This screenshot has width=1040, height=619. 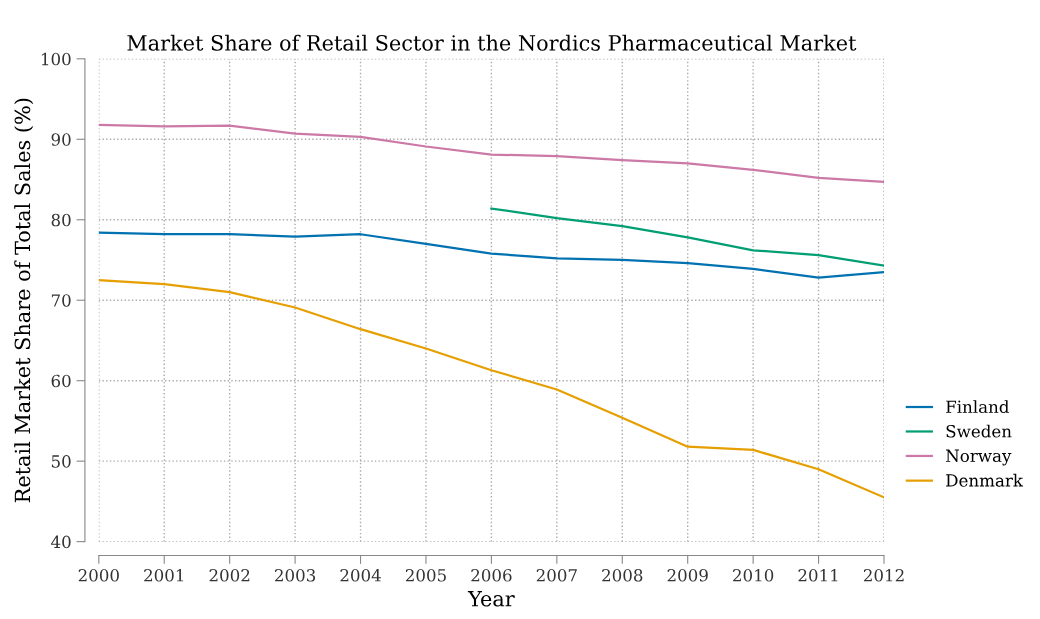 I want to click on y-tick-label: 90, so click(x=61, y=139).